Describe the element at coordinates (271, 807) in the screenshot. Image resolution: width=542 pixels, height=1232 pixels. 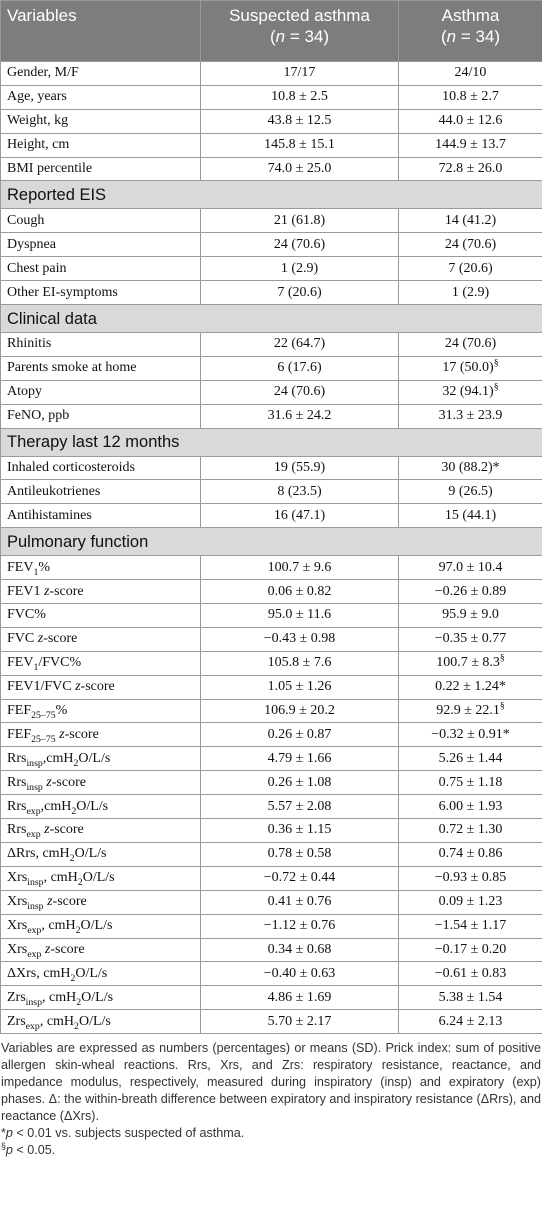
I see `data-row: Rrsexp,cmH2O/L/s 5.57 ± 2.08 6.00 ± 1.93` at that location.